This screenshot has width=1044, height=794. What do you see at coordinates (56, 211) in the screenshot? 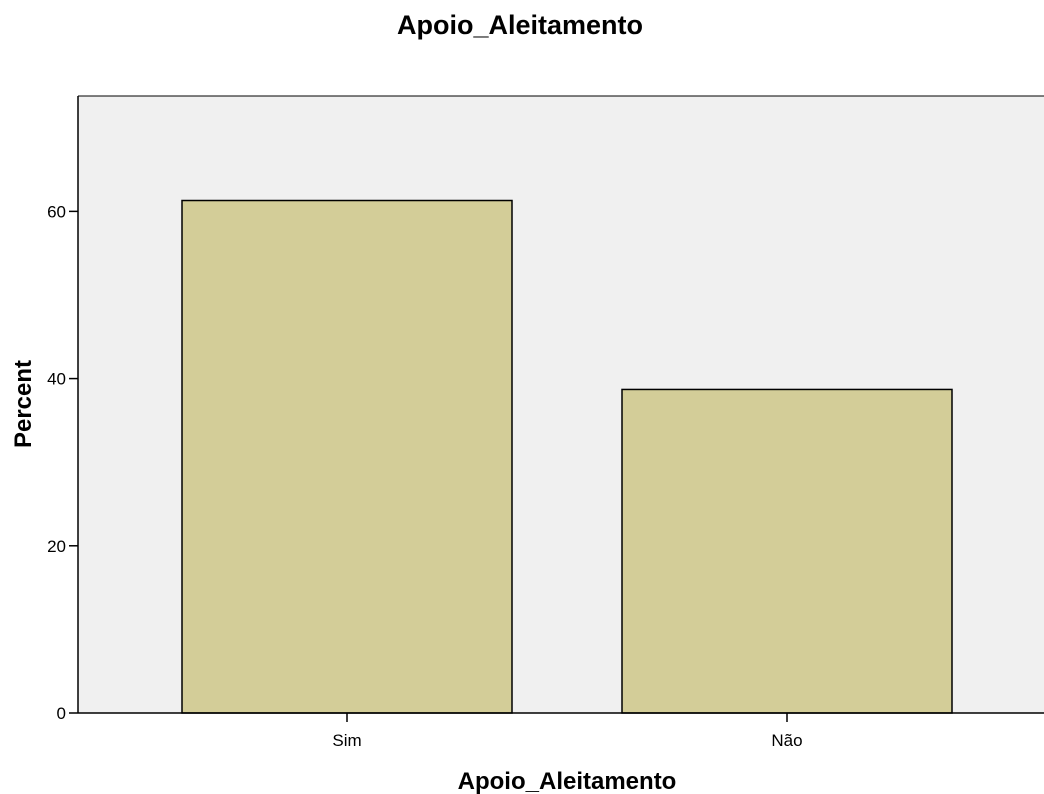
I see `y-tick-label-3: 60` at bounding box center [56, 211].